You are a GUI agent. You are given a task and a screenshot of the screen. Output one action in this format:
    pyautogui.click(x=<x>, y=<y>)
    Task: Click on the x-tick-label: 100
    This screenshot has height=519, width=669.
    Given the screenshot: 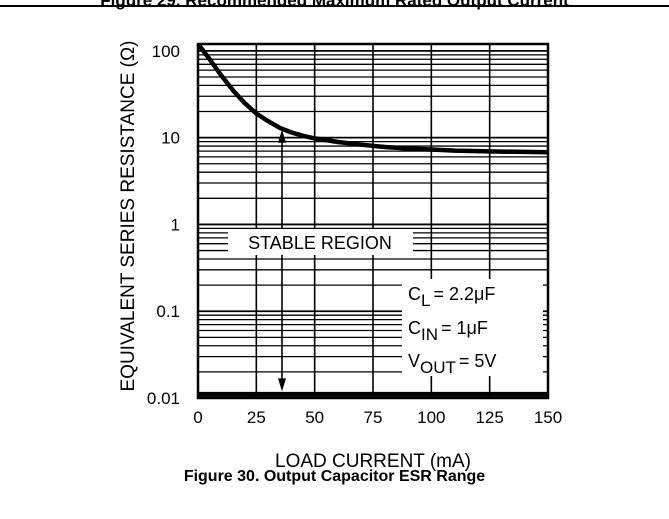 What is the action you would take?
    pyautogui.click(x=431, y=417)
    